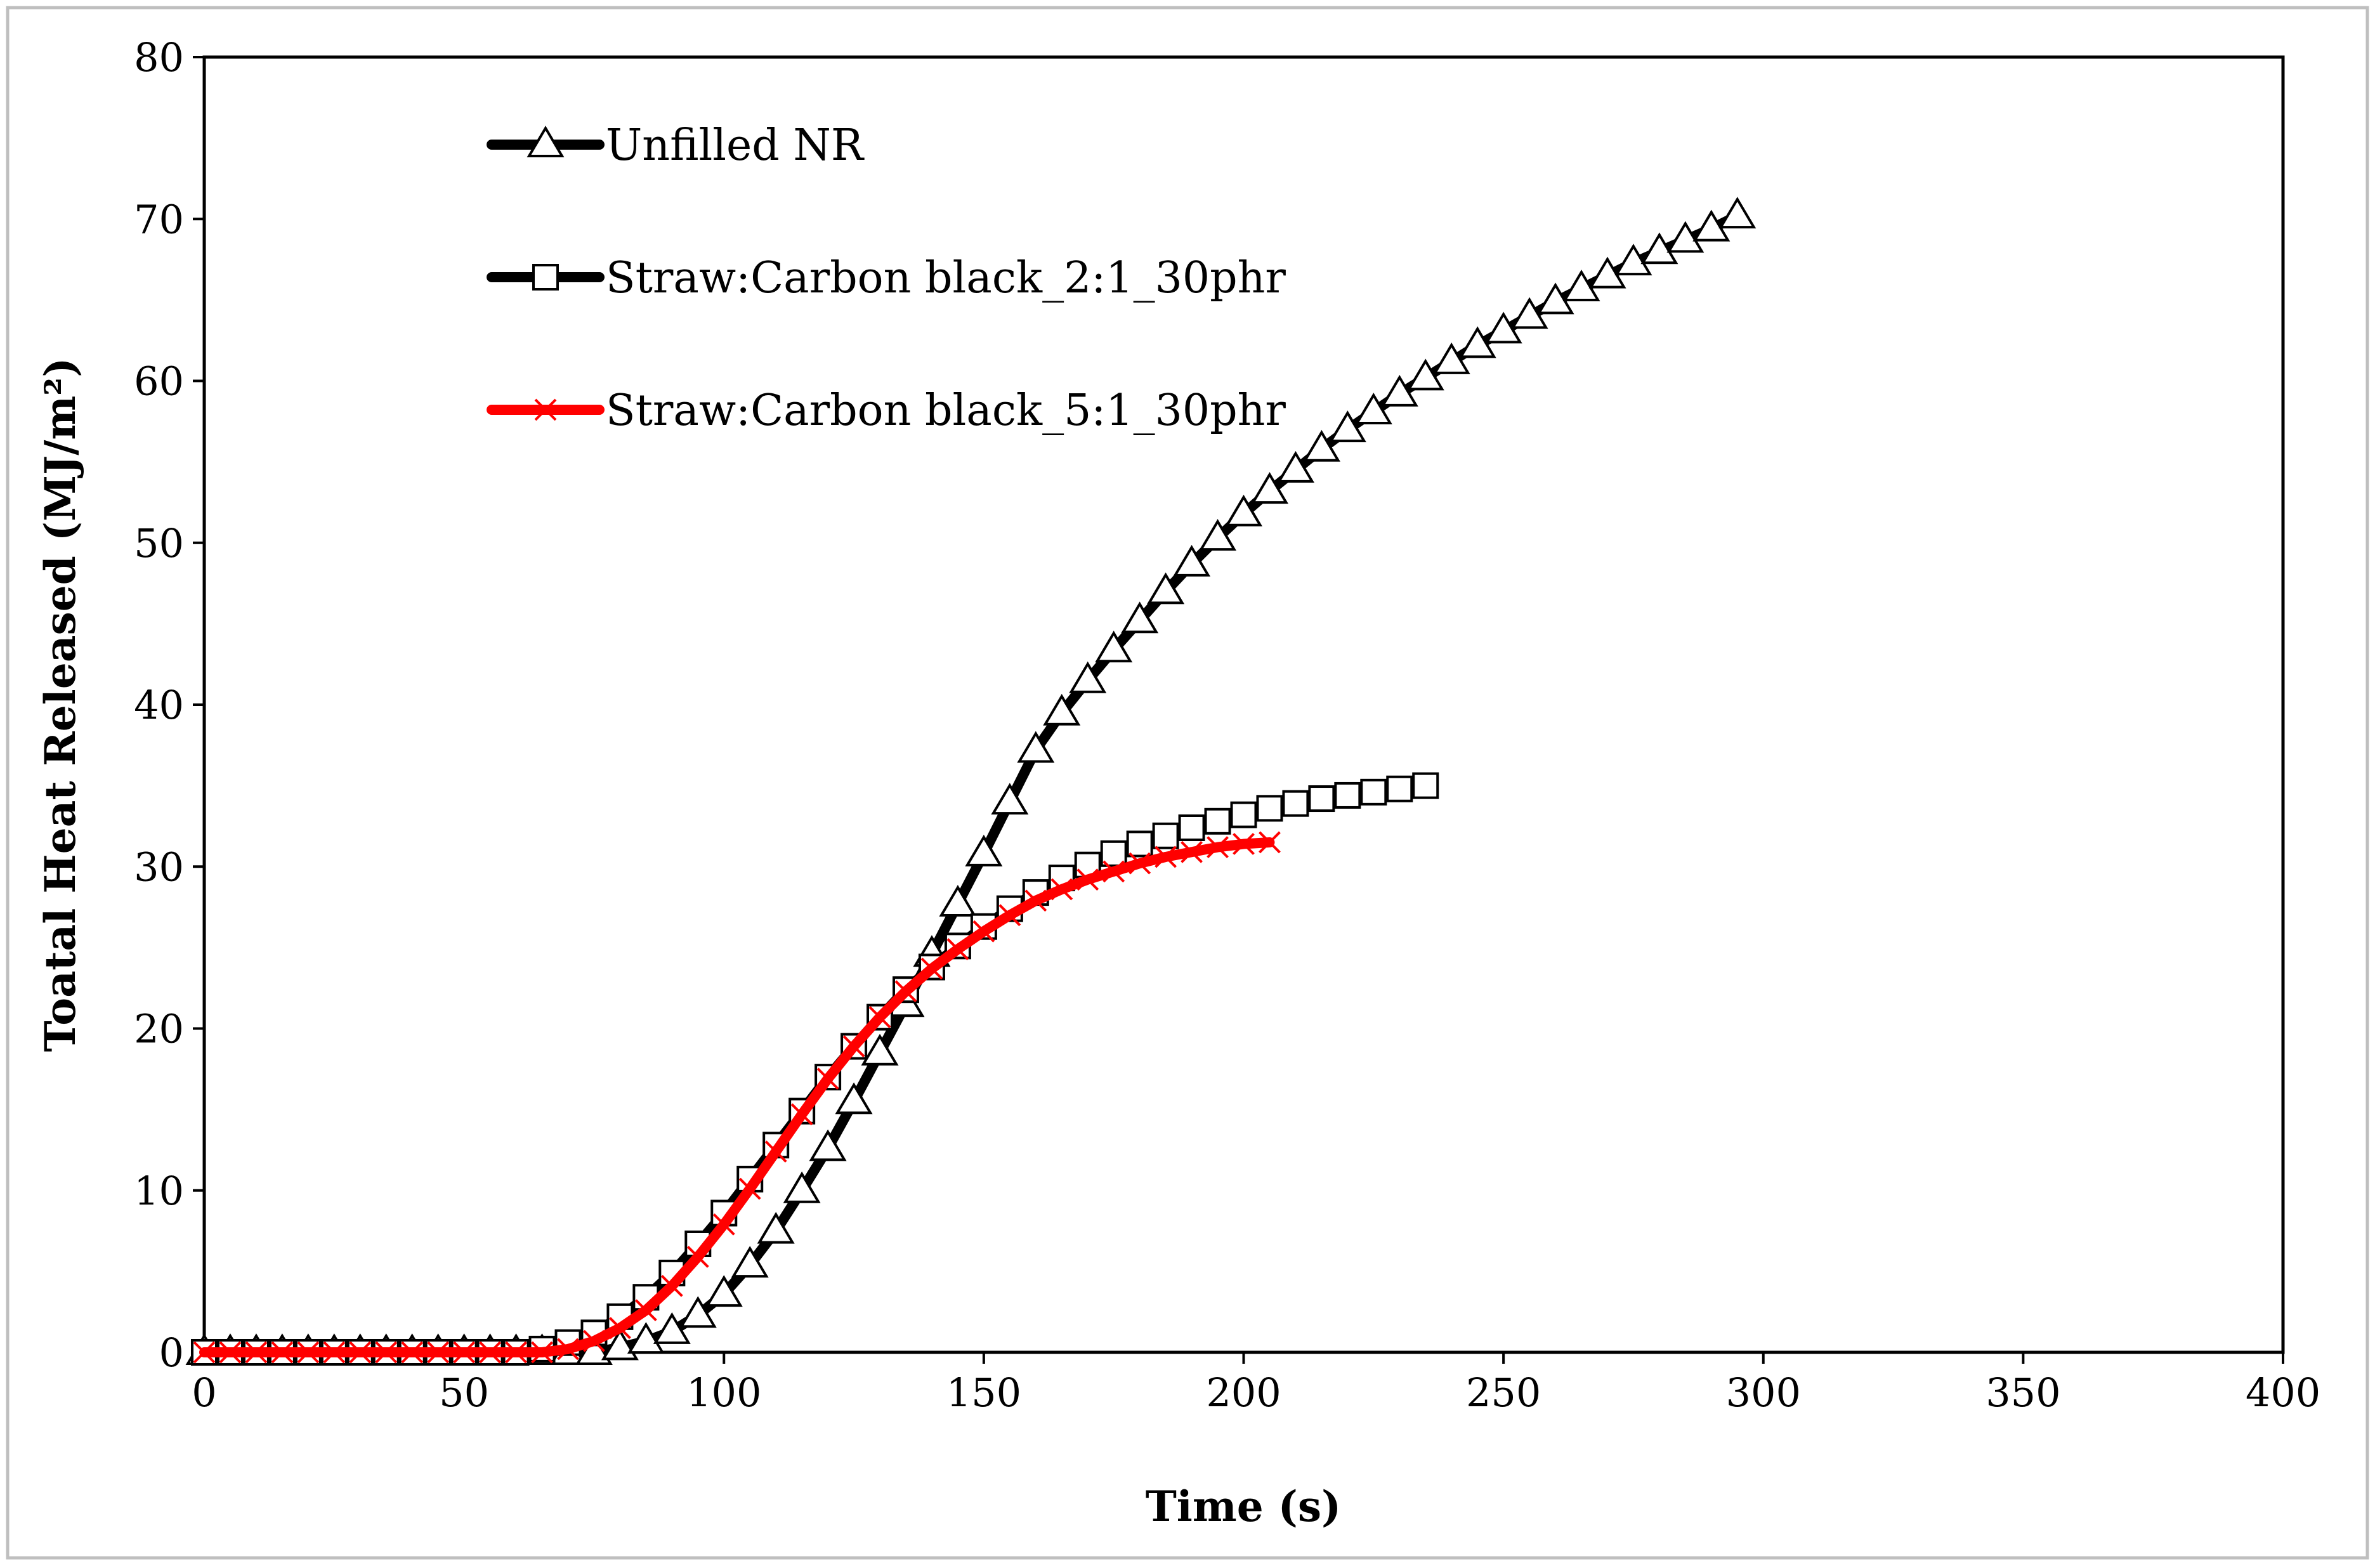  What do you see at coordinates (159, 1191) in the screenshot?
I see `y-tick-label: 10` at bounding box center [159, 1191].